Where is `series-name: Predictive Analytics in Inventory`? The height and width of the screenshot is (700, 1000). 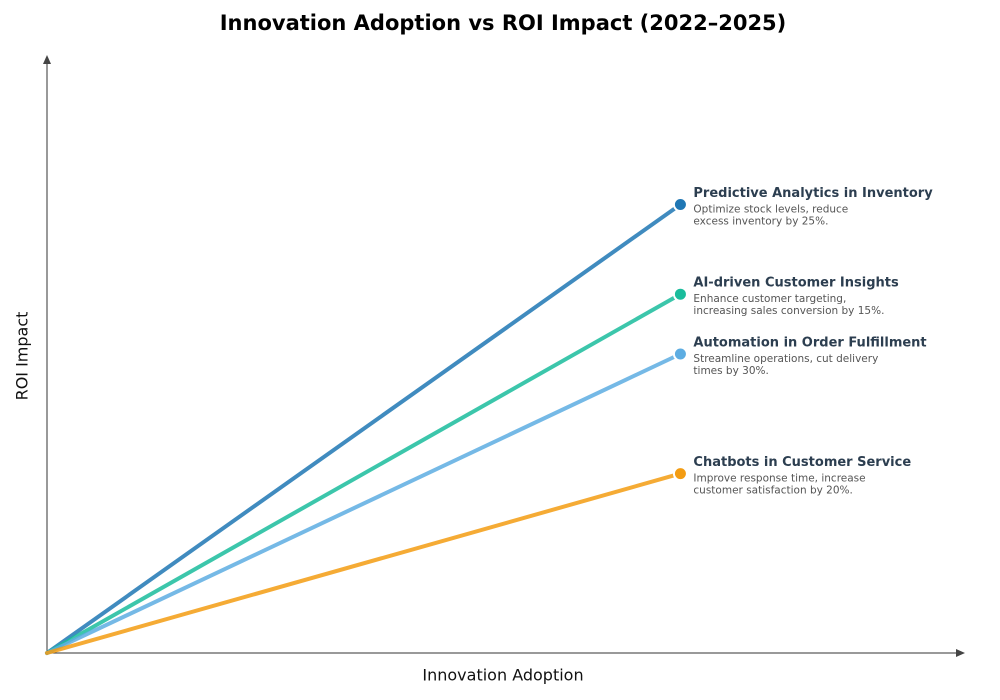 series-name: Predictive Analytics in Inventory is located at coordinates (813, 193).